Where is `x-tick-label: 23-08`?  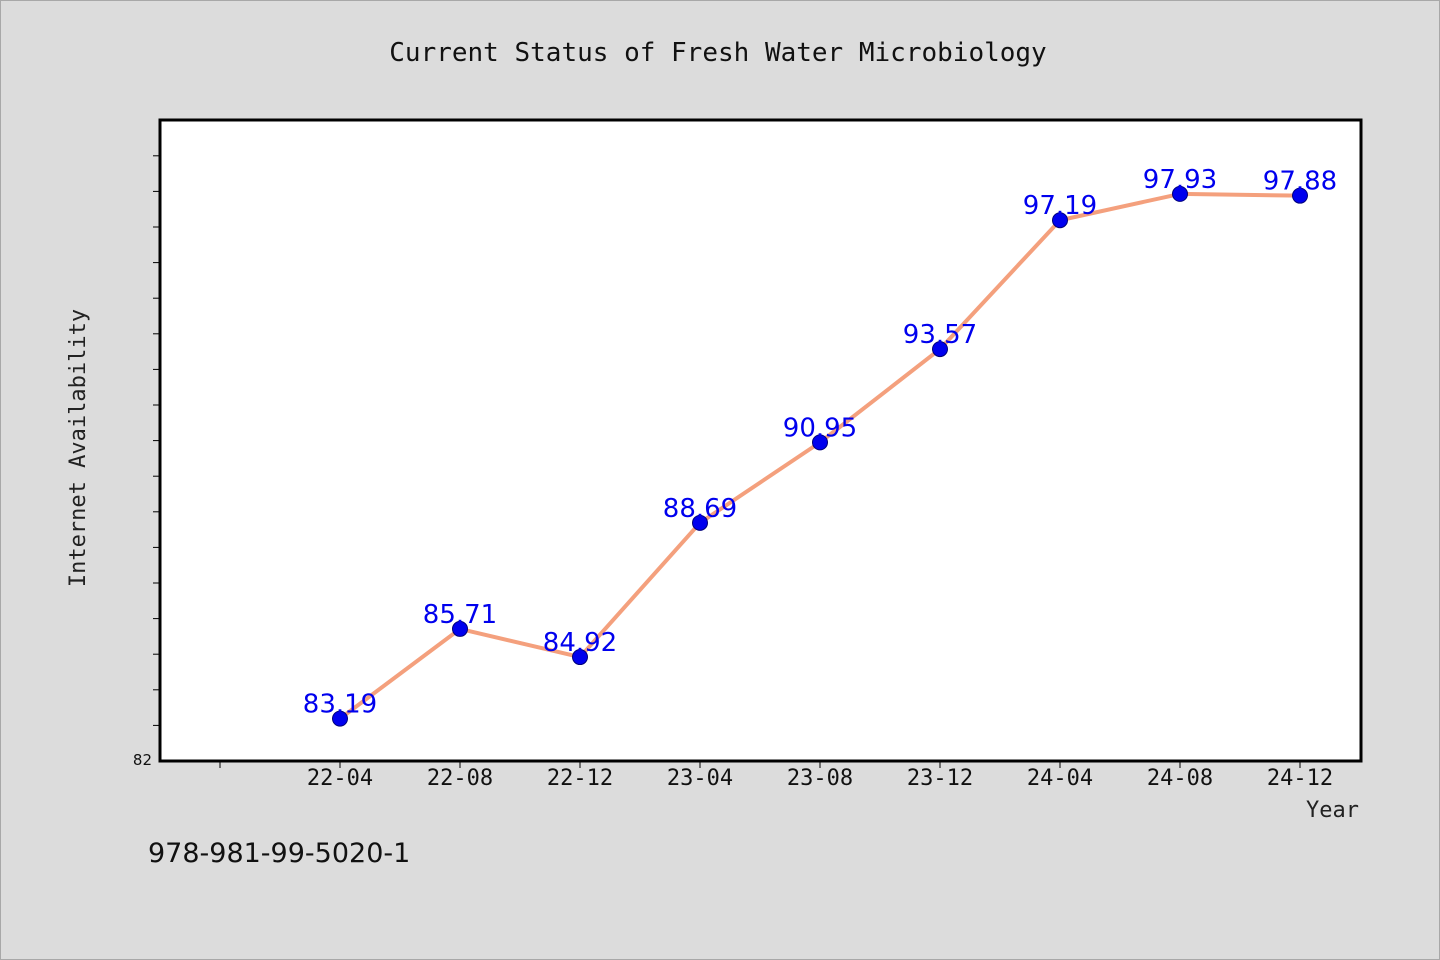 x-tick-label: 23-08 is located at coordinates (820, 778).